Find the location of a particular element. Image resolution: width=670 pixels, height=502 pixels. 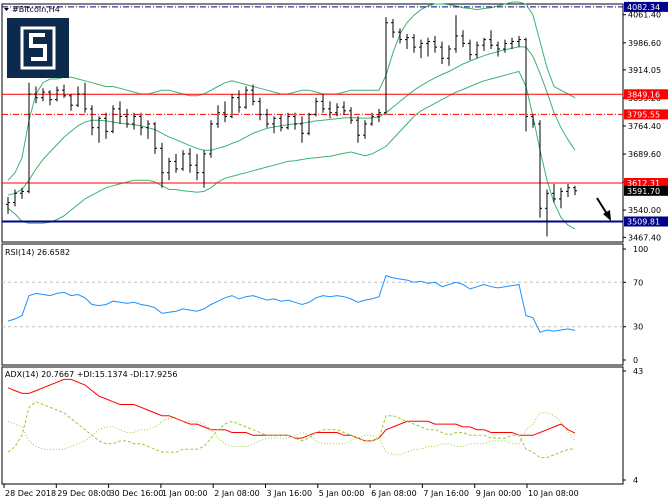

broker-logo is located at coordinates (38, 48).